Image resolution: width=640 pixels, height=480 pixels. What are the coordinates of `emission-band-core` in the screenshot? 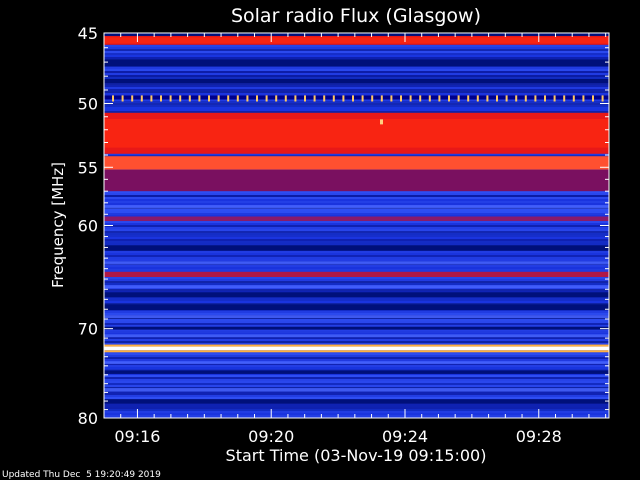 It's located at (356, 133).